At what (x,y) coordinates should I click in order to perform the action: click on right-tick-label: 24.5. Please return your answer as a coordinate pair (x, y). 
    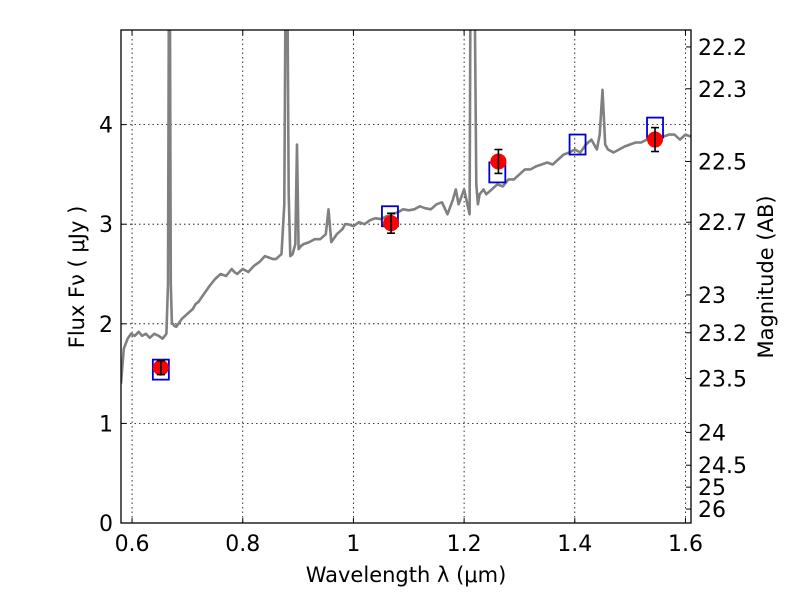
    Looking at the image, I should click on (722, 466).